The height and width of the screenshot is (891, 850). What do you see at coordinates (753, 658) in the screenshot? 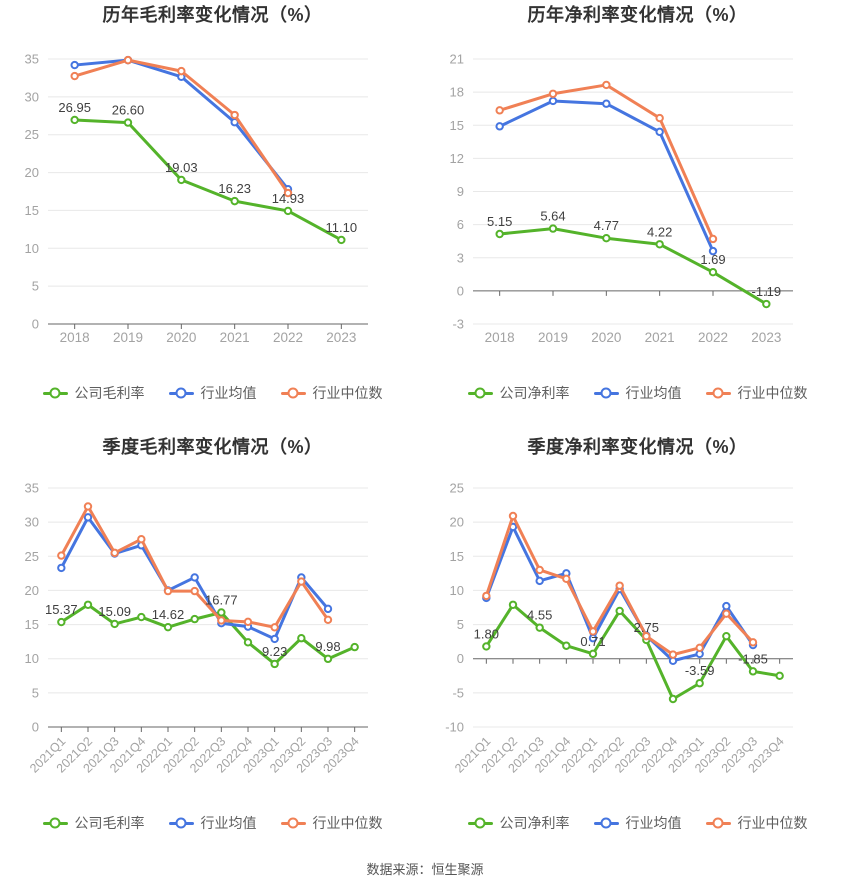
I see `svg-text: -1.85` at bounding box center [753, 658].